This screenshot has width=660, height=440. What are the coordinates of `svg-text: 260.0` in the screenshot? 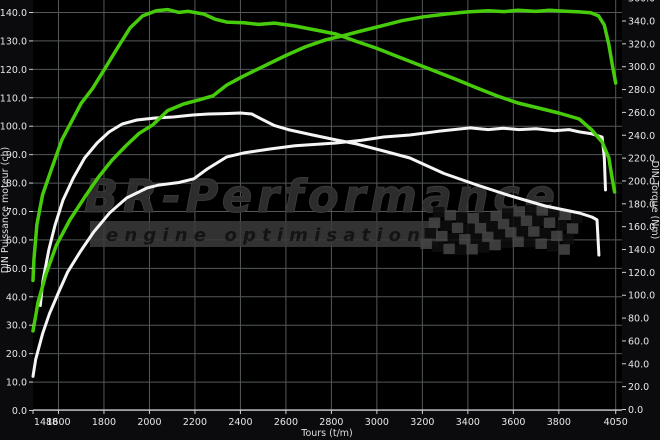 It's located at (641, 113).